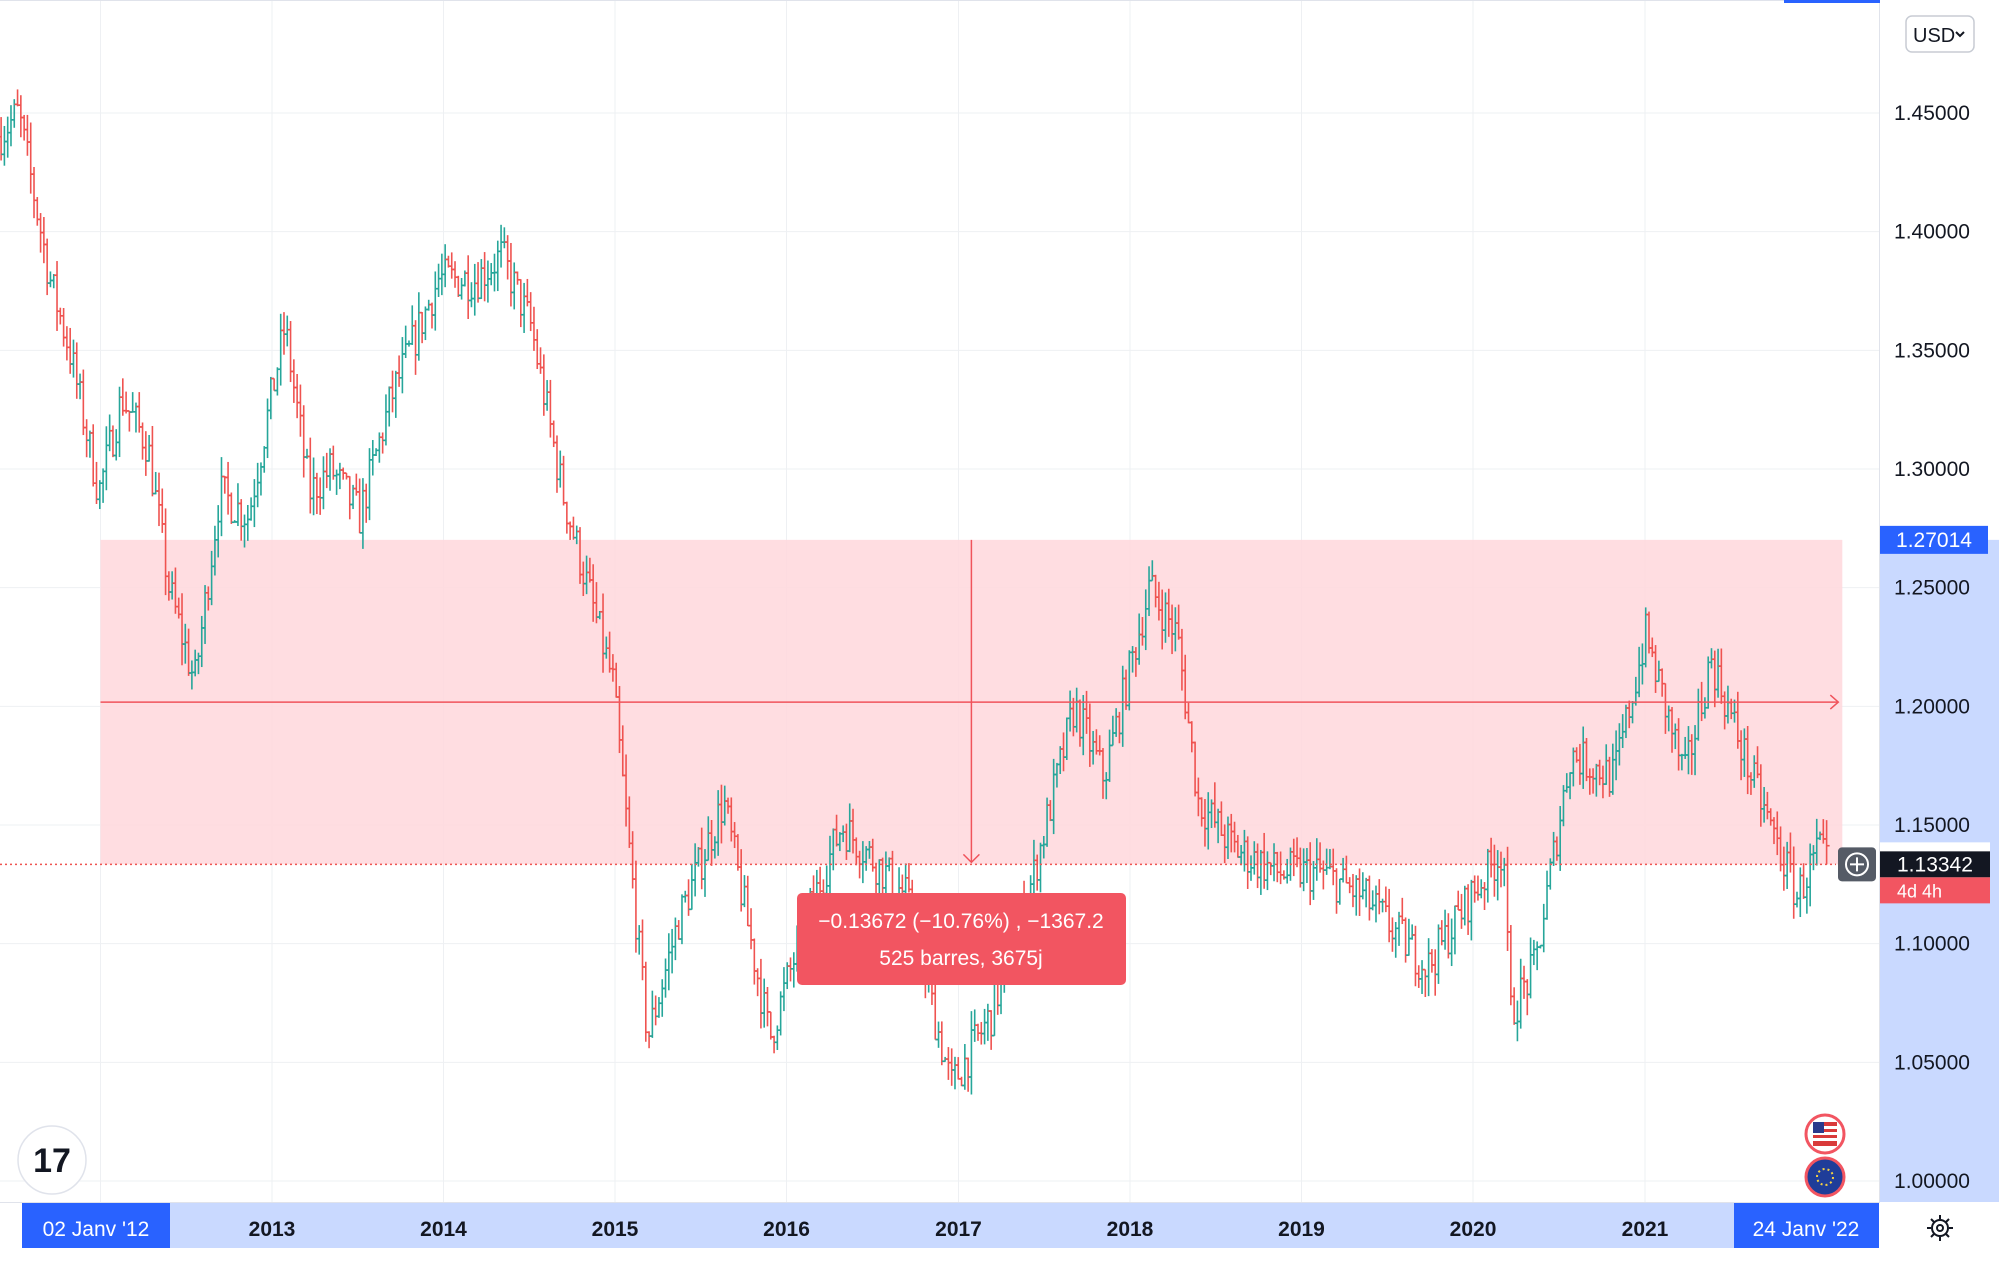 This screenshot has width=1999, height=1261. I want to click on y-tick-label: 1.35000, so click(1932, 350).